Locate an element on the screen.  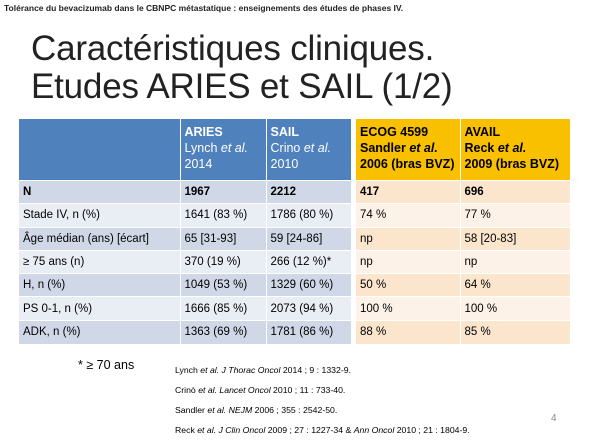
table-cell: 1781 (86 %) is located at coordinates (308, 332).